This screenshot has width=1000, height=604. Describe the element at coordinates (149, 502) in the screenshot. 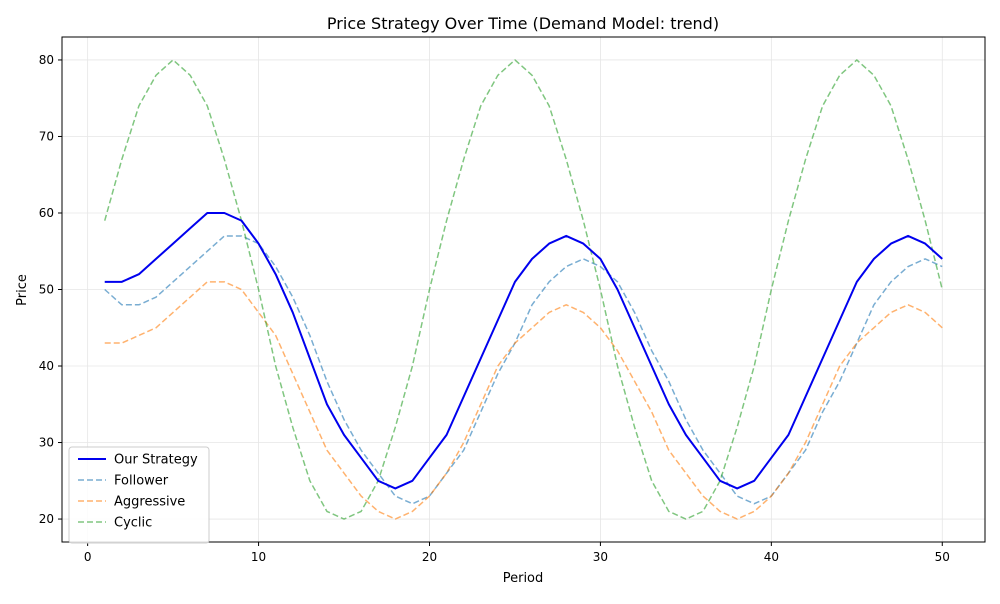

I see `legend-label-aggressive: Aggressive` at that location.